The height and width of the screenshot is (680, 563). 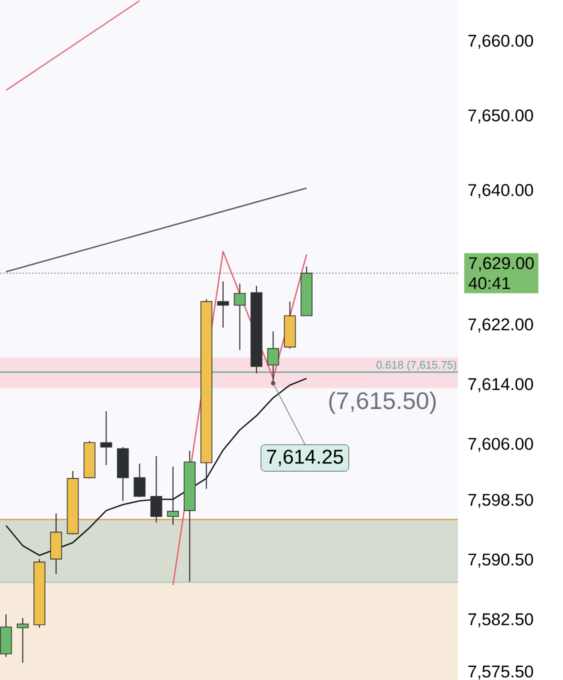 I want to click on y-tick-label: 7,598.50, so click(x=501, y=501).